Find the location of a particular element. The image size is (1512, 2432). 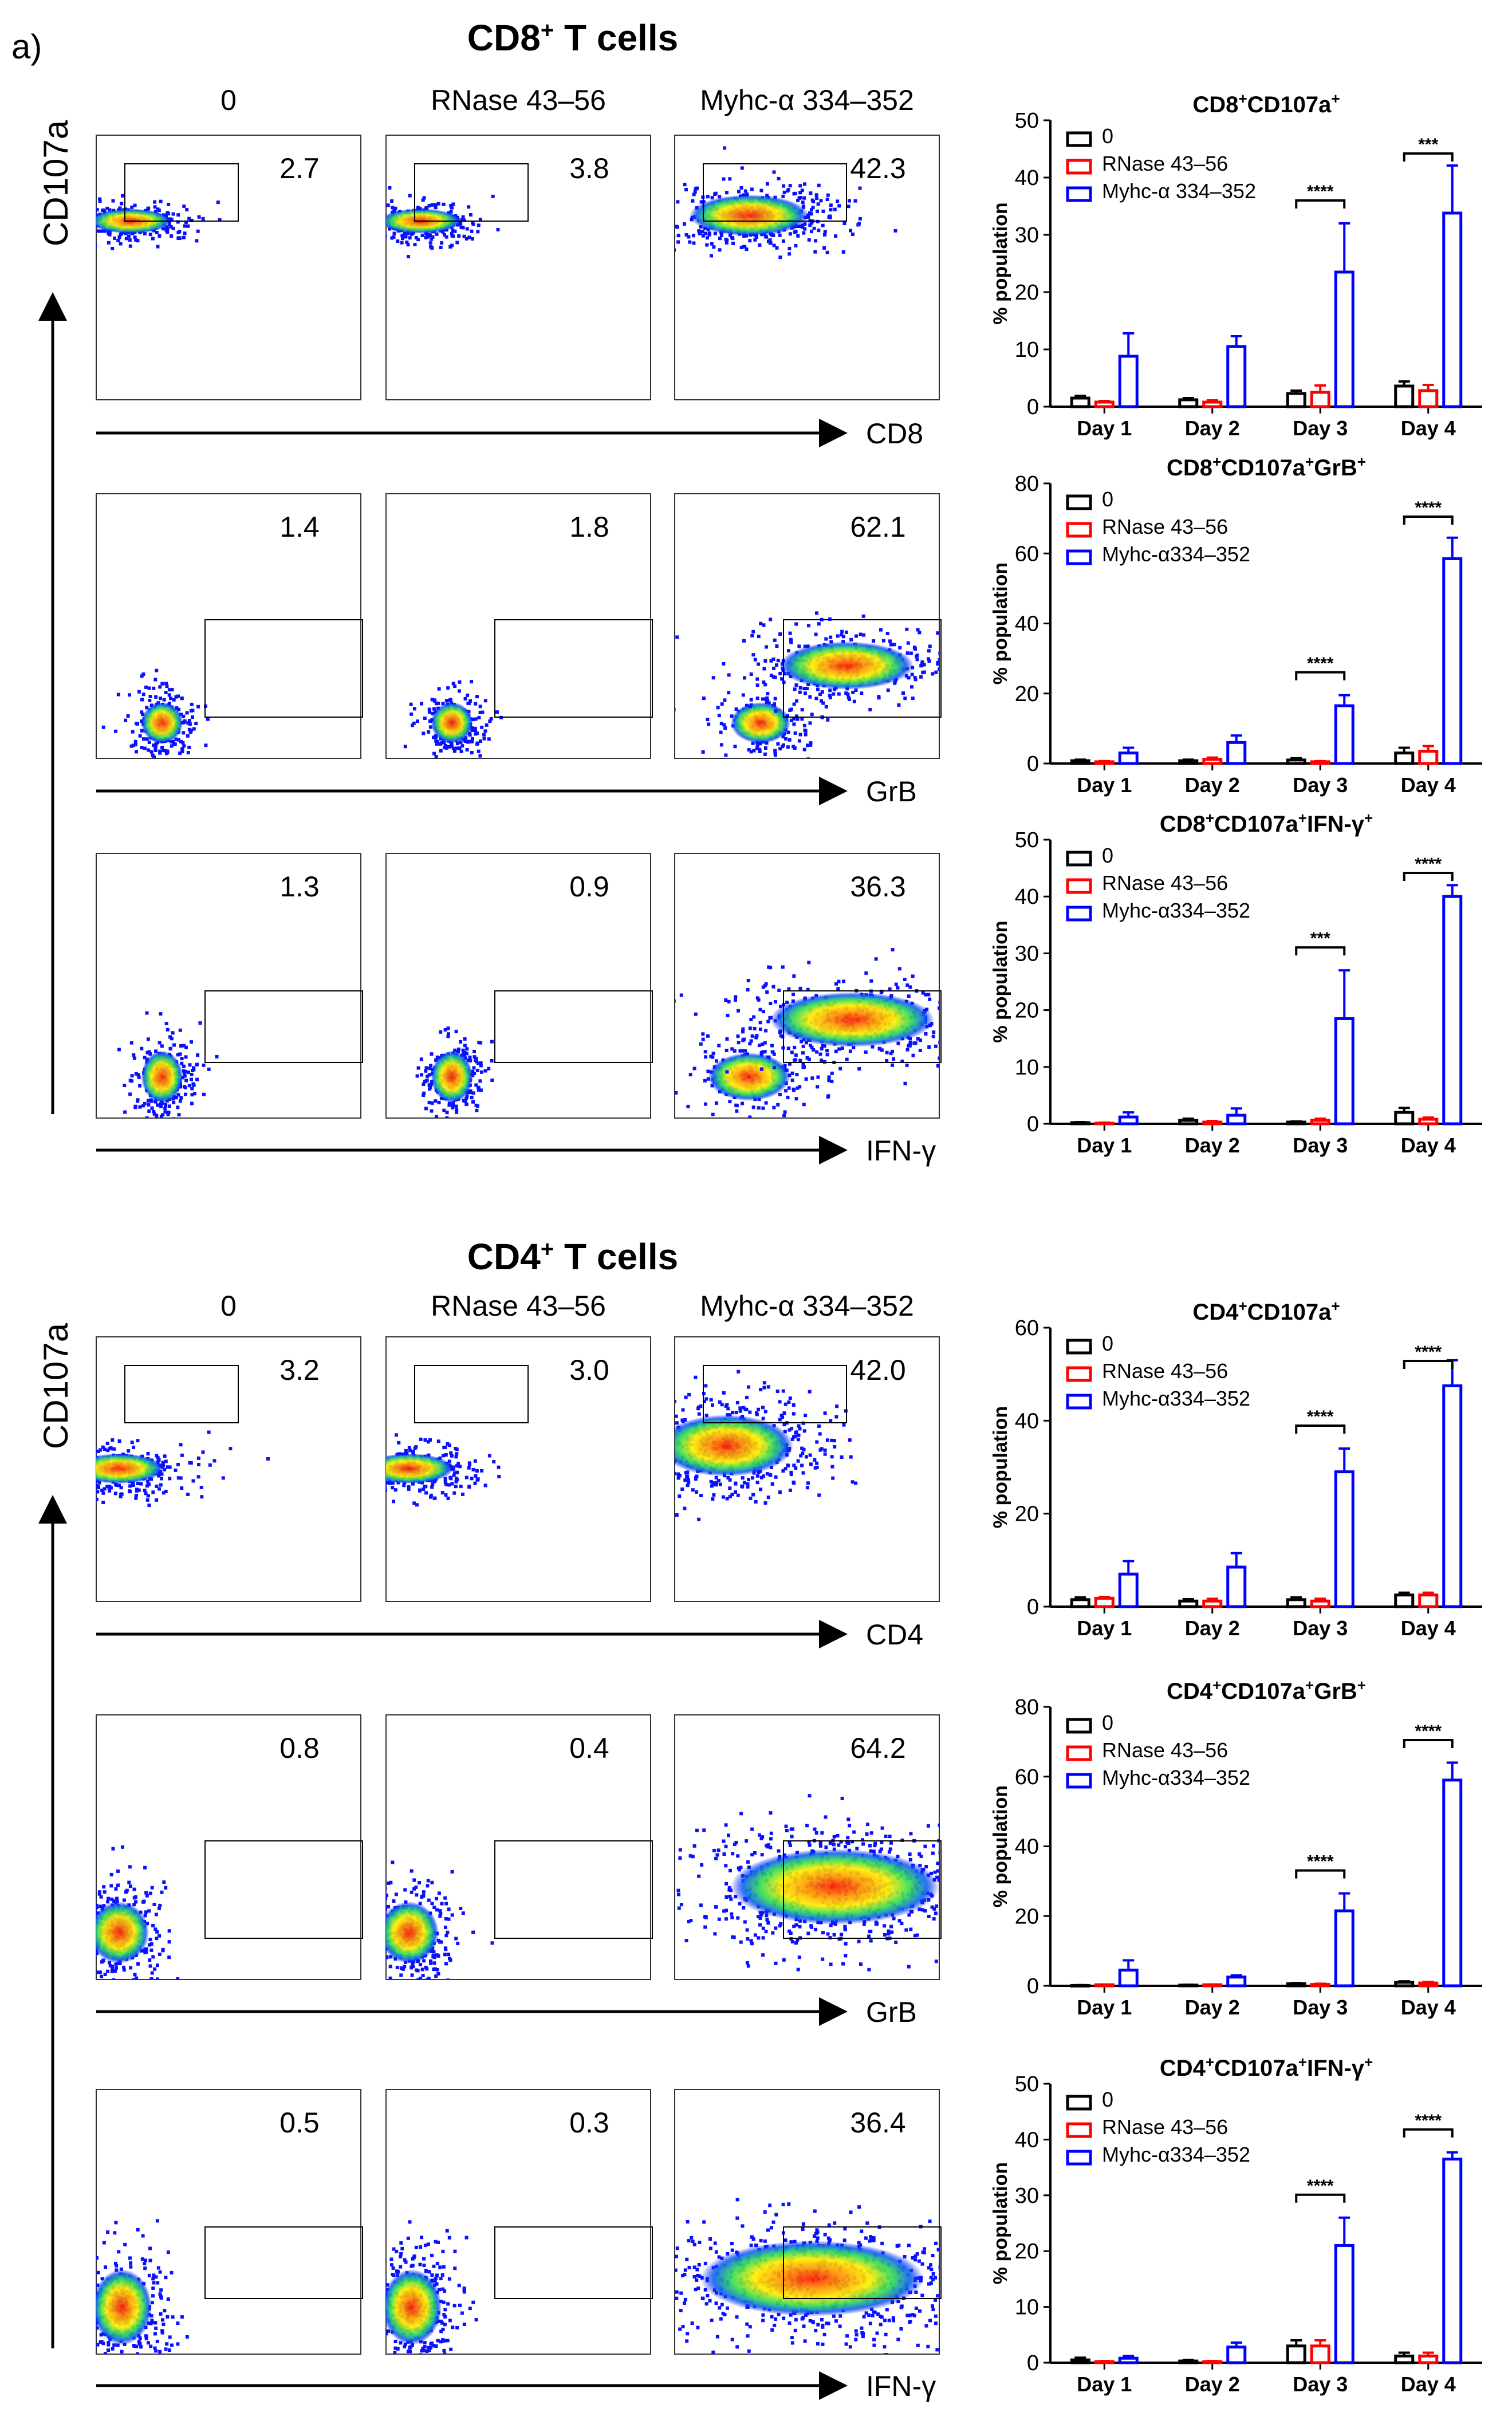

density-core is located at coordinates (846, 666).